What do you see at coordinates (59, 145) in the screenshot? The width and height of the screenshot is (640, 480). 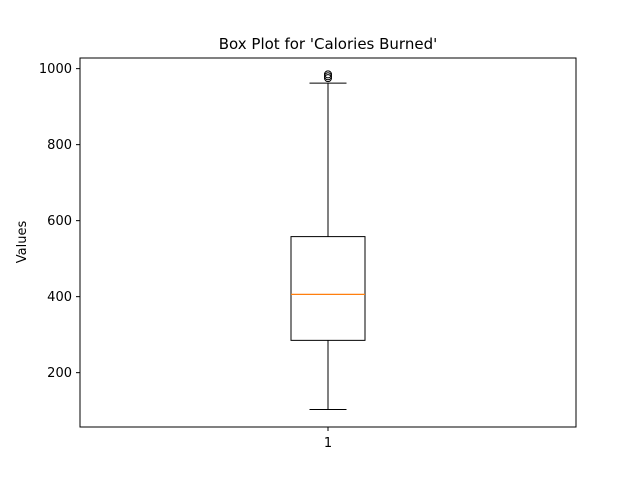 I see `y-tick-label: 800` at bounding box center [59, 145].